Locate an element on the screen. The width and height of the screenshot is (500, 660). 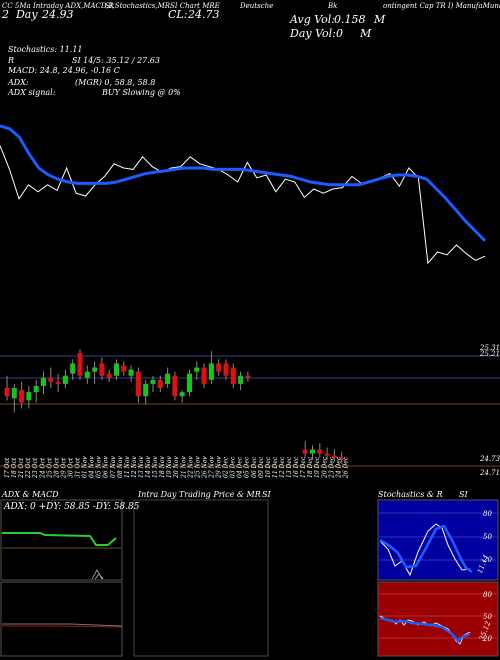
x-tick-label: 27 Nov is located at coordinates (211, 467).